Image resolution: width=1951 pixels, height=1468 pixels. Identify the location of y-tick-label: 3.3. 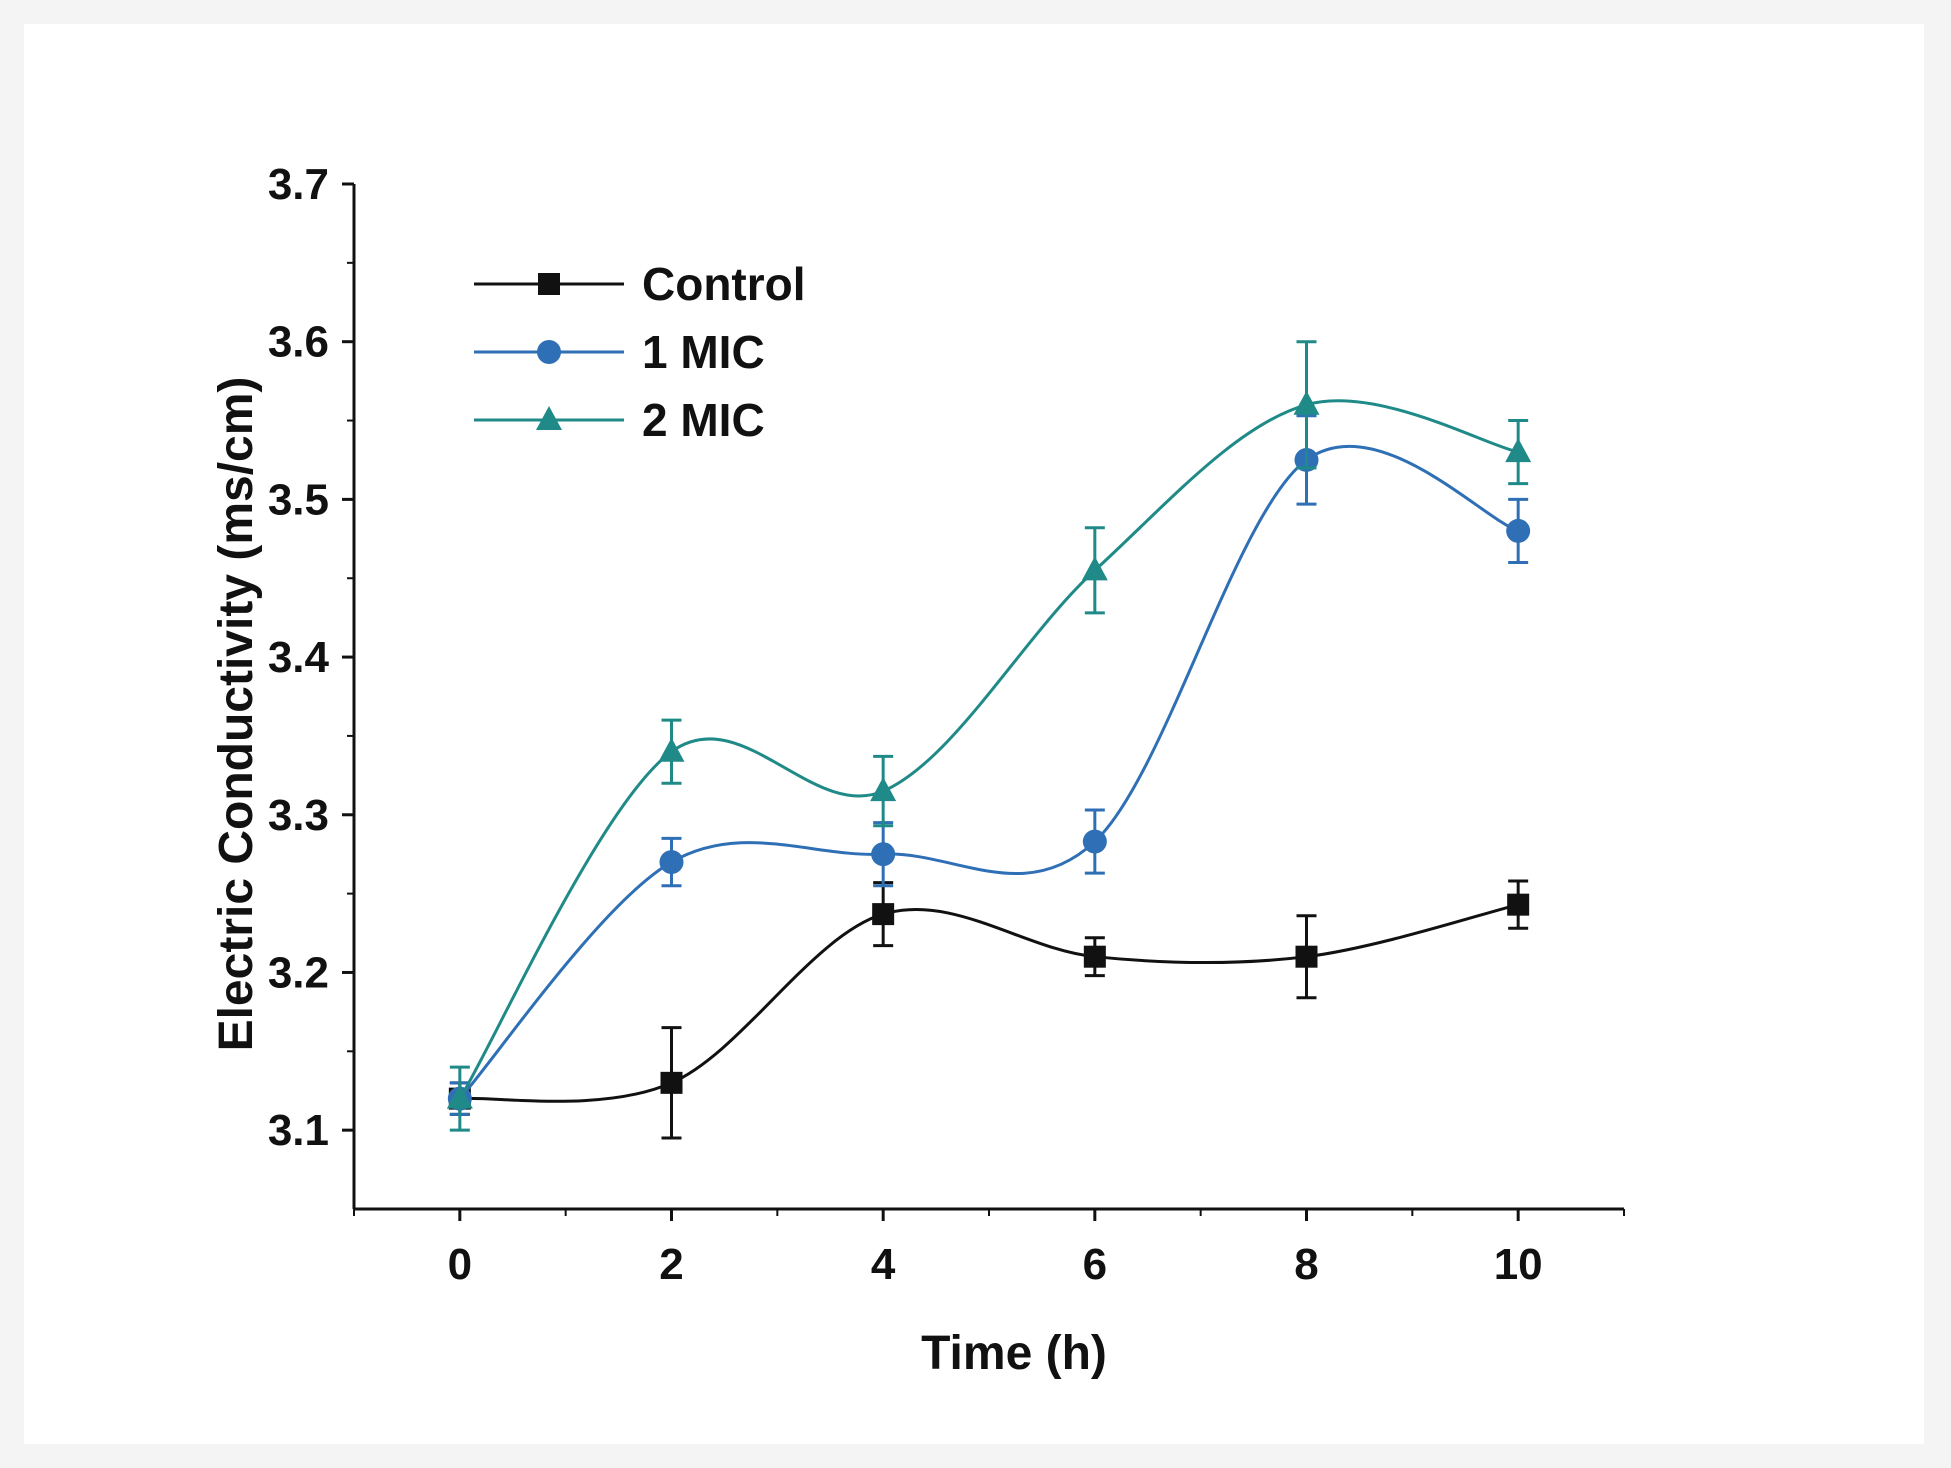
(298, 815).